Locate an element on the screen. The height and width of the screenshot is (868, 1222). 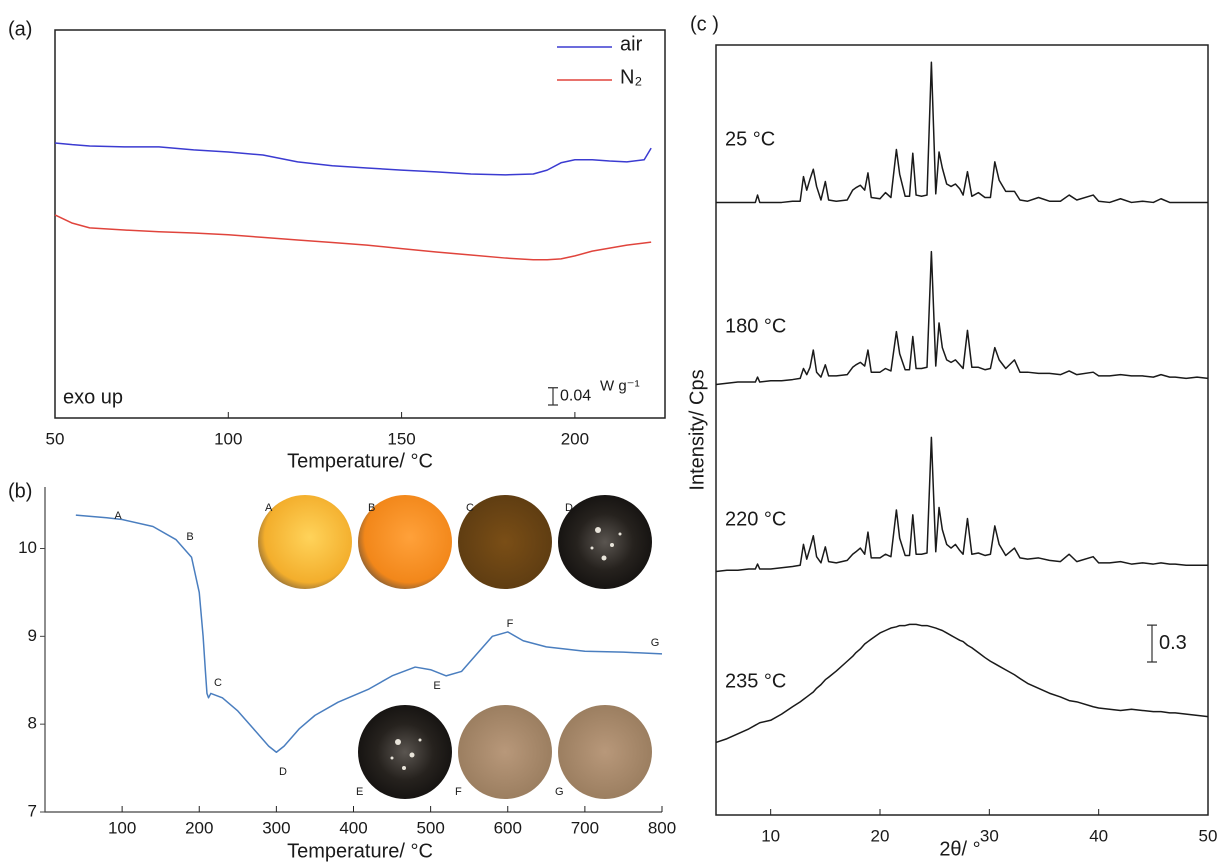
x-tick-label: 400 is located at coordinates (353, 827).